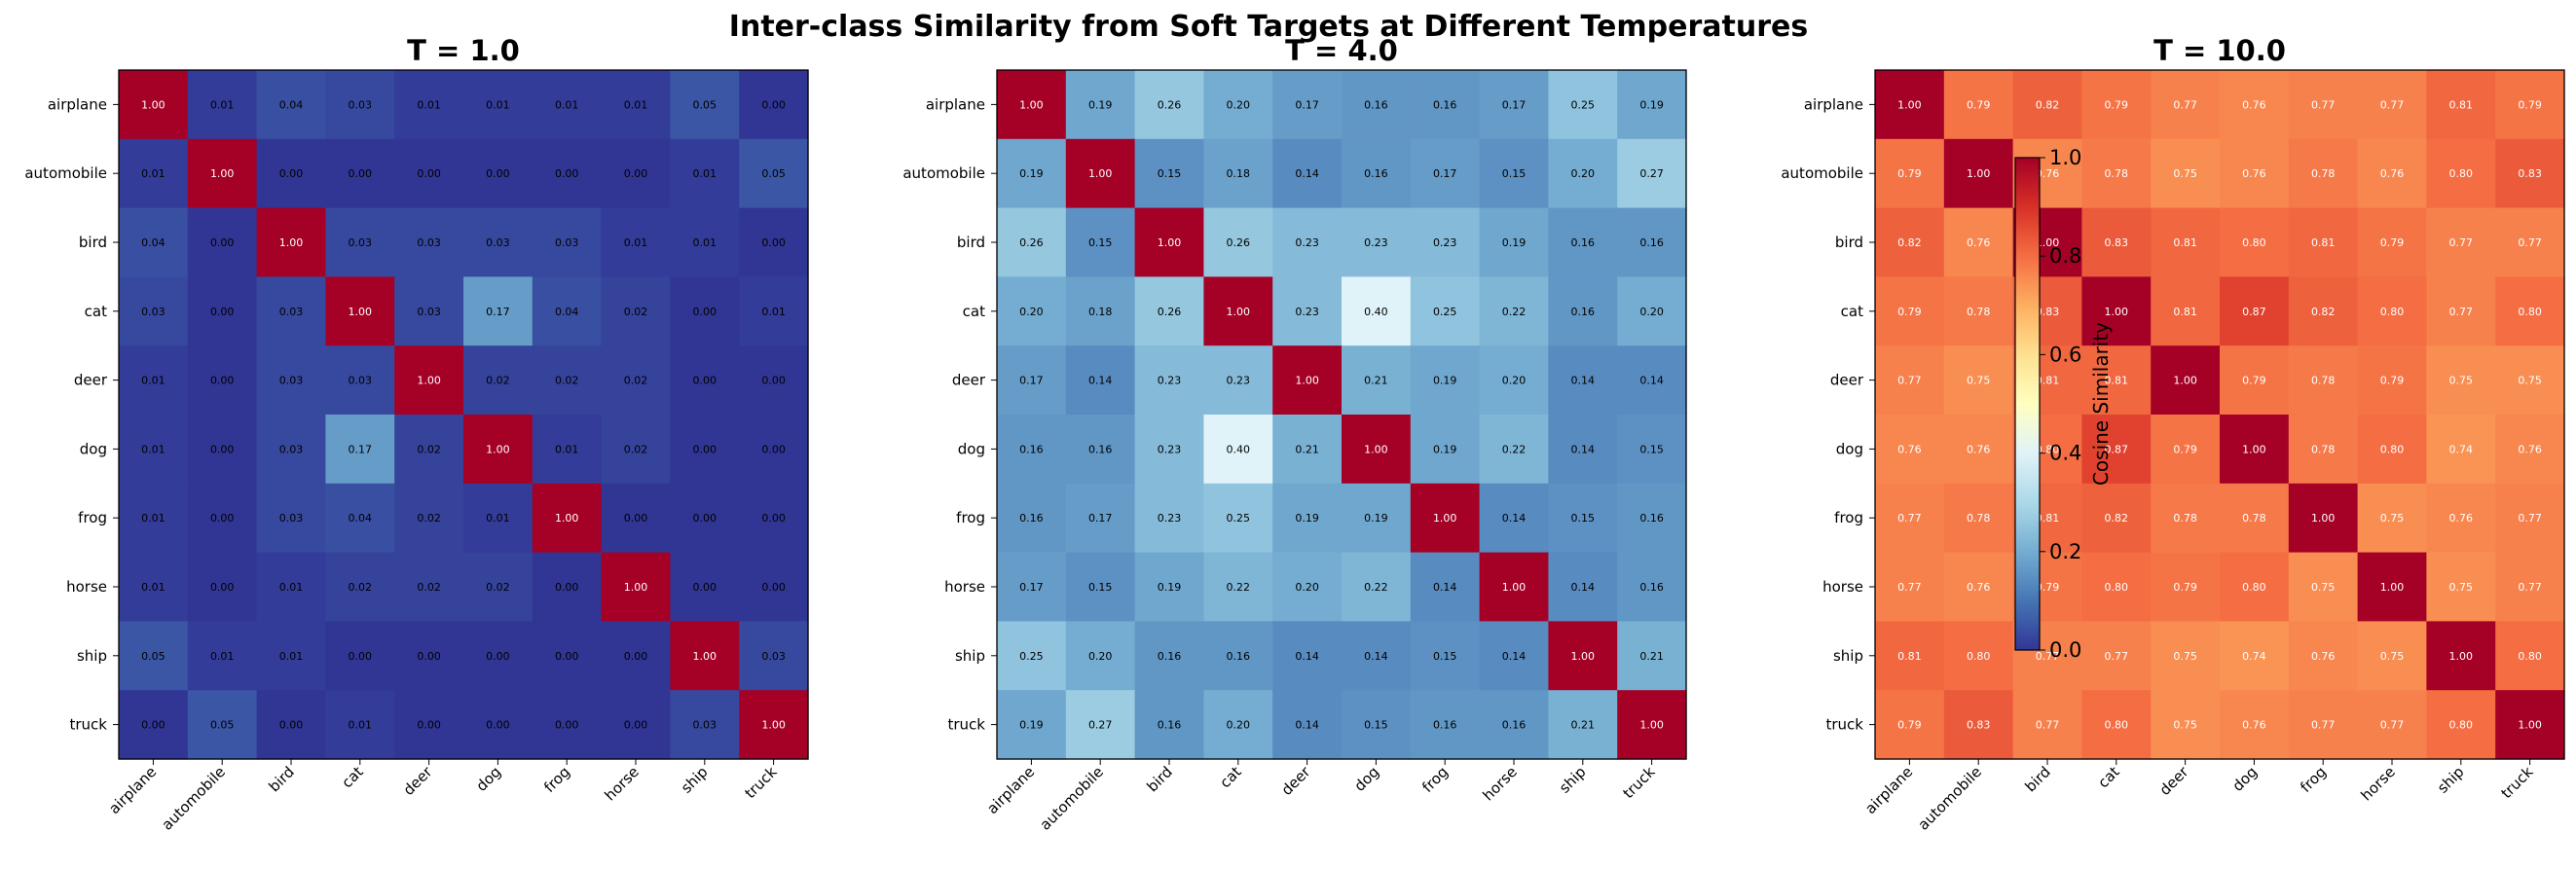  What do you see at coordinates (964, 587) in the screenshot?
I see `y-tick-label: horse` at bounding box center [964, 587].